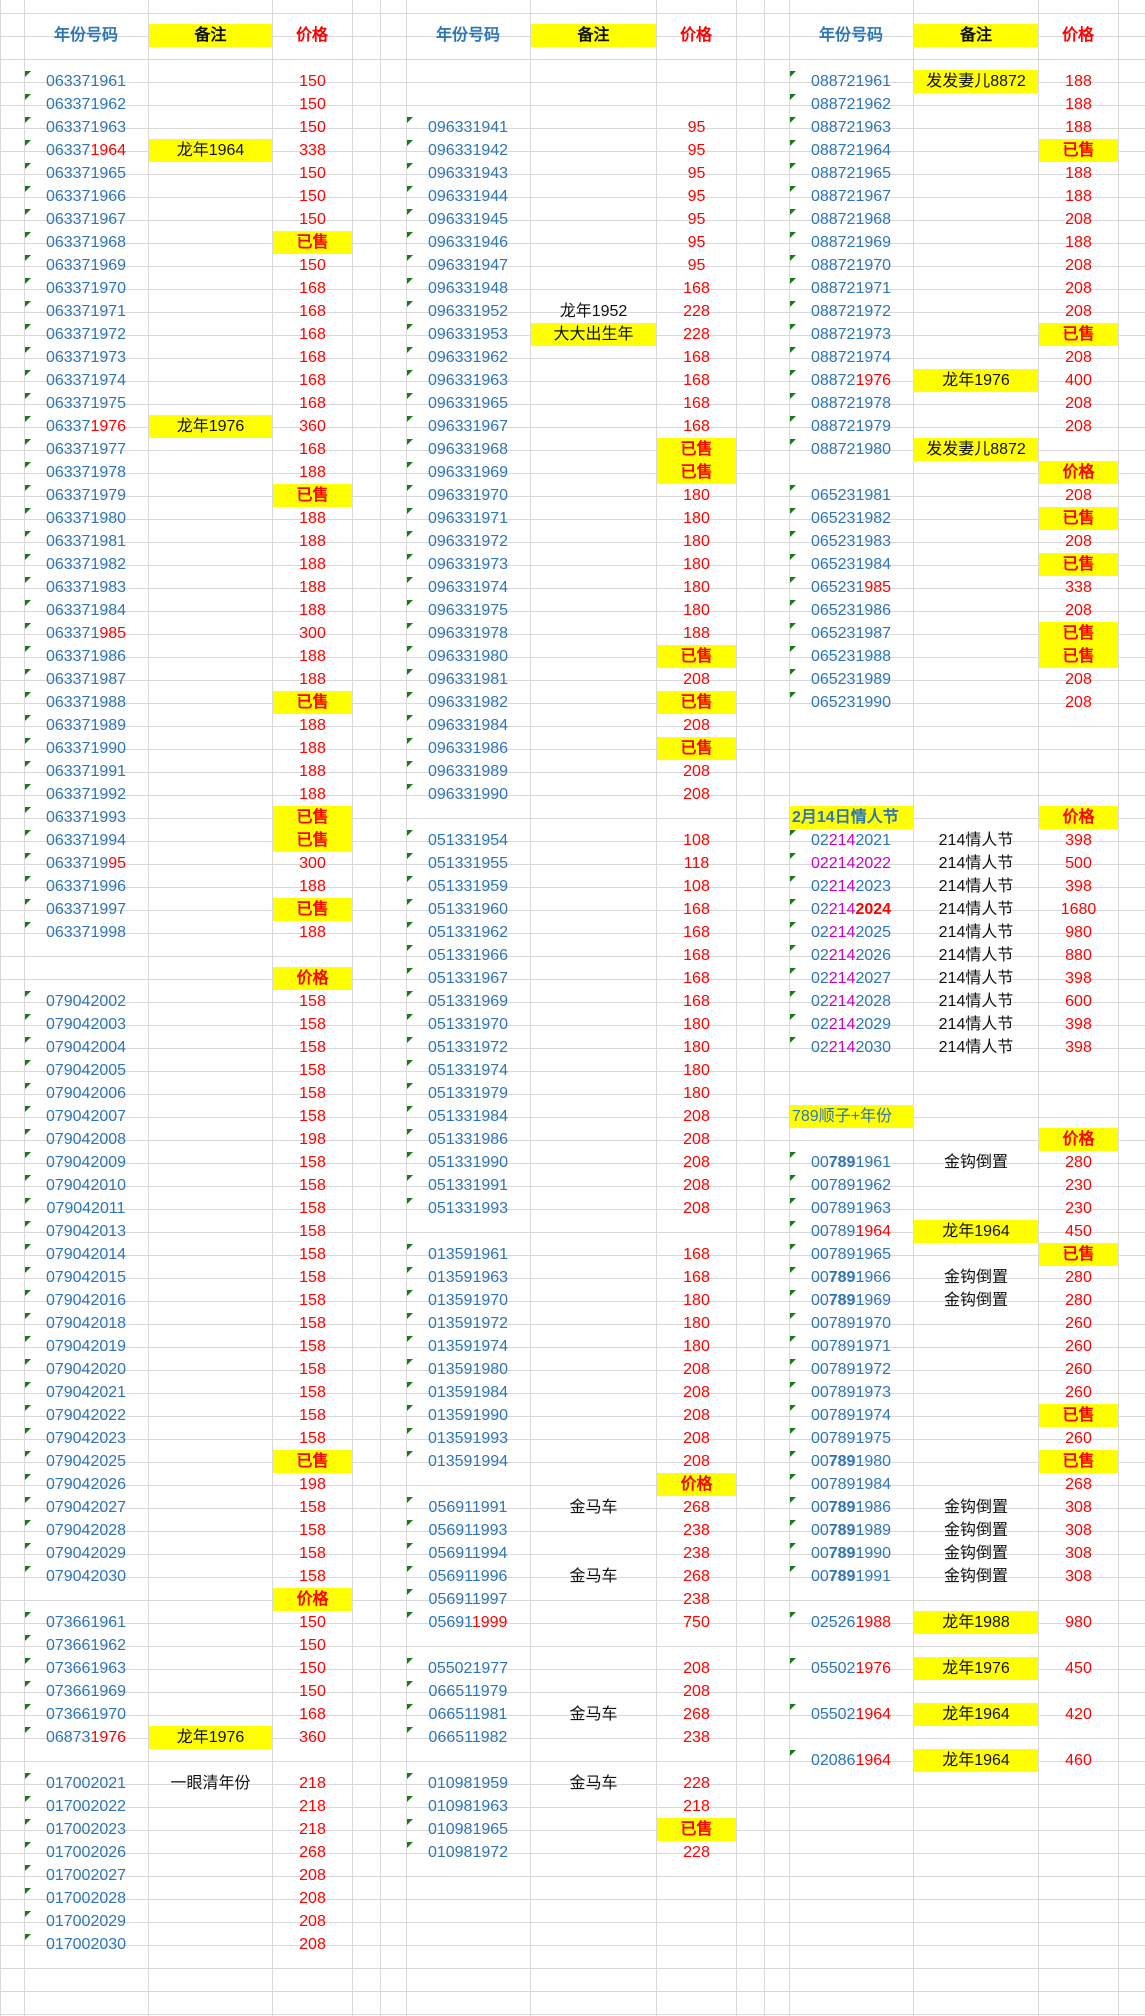 The width and height of the screenshot is (1145, 2016). Describe the element at coordinates (86, 909) in the screenshot. I see `phone-number-cell: 063371997` at that location.